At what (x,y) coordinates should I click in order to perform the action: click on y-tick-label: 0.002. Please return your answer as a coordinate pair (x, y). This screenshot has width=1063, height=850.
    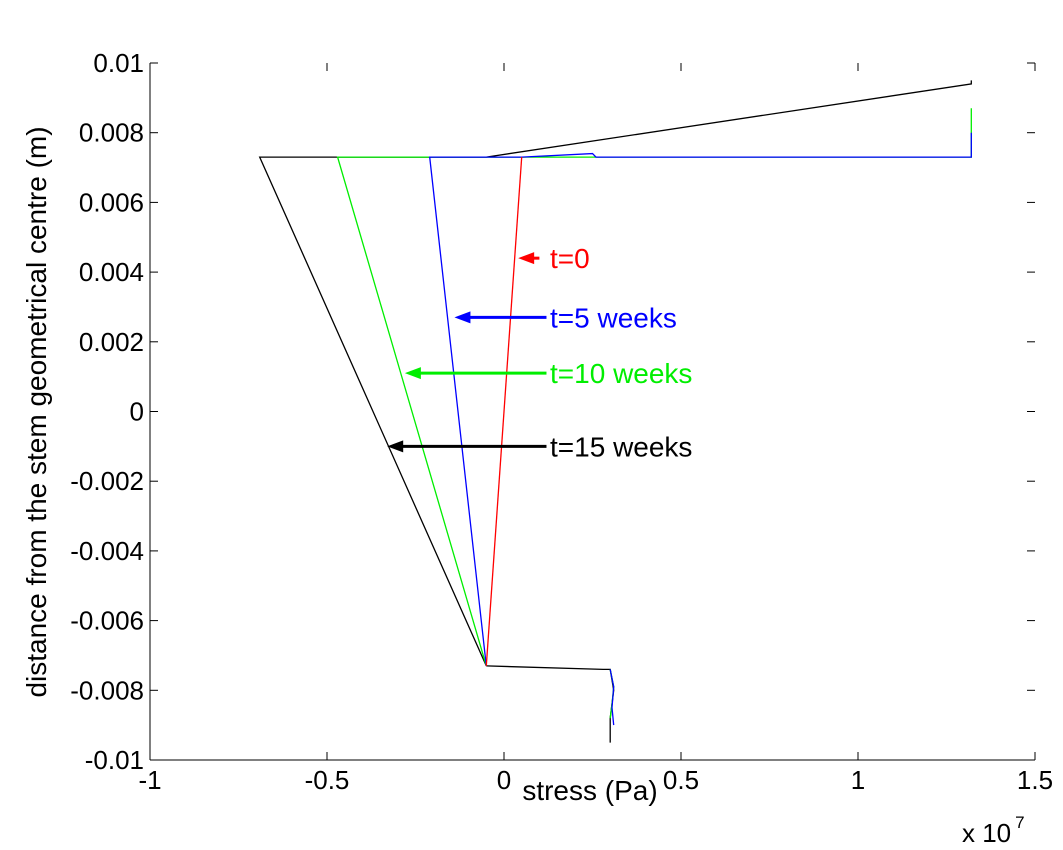
    Looking at the image, I should click on (111, 342).